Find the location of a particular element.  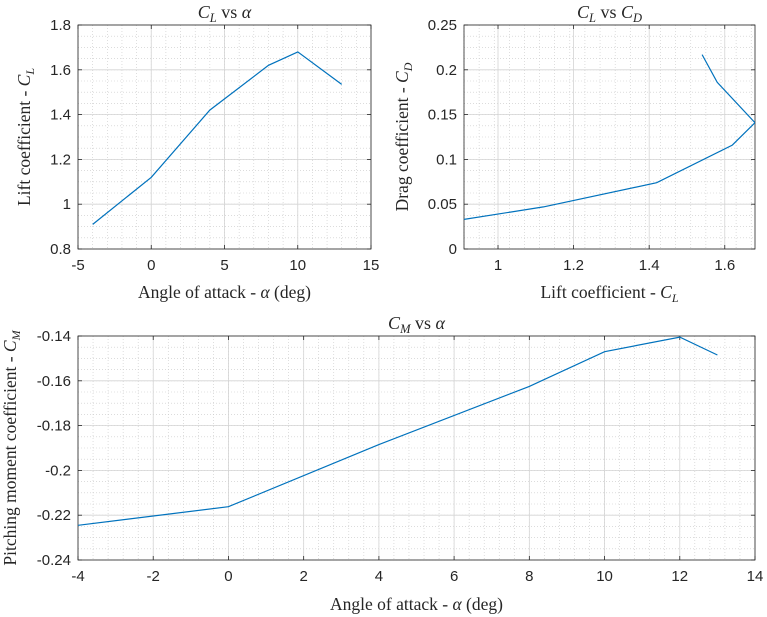

chart-title: CL vs α is located at coordinates (225, 13).